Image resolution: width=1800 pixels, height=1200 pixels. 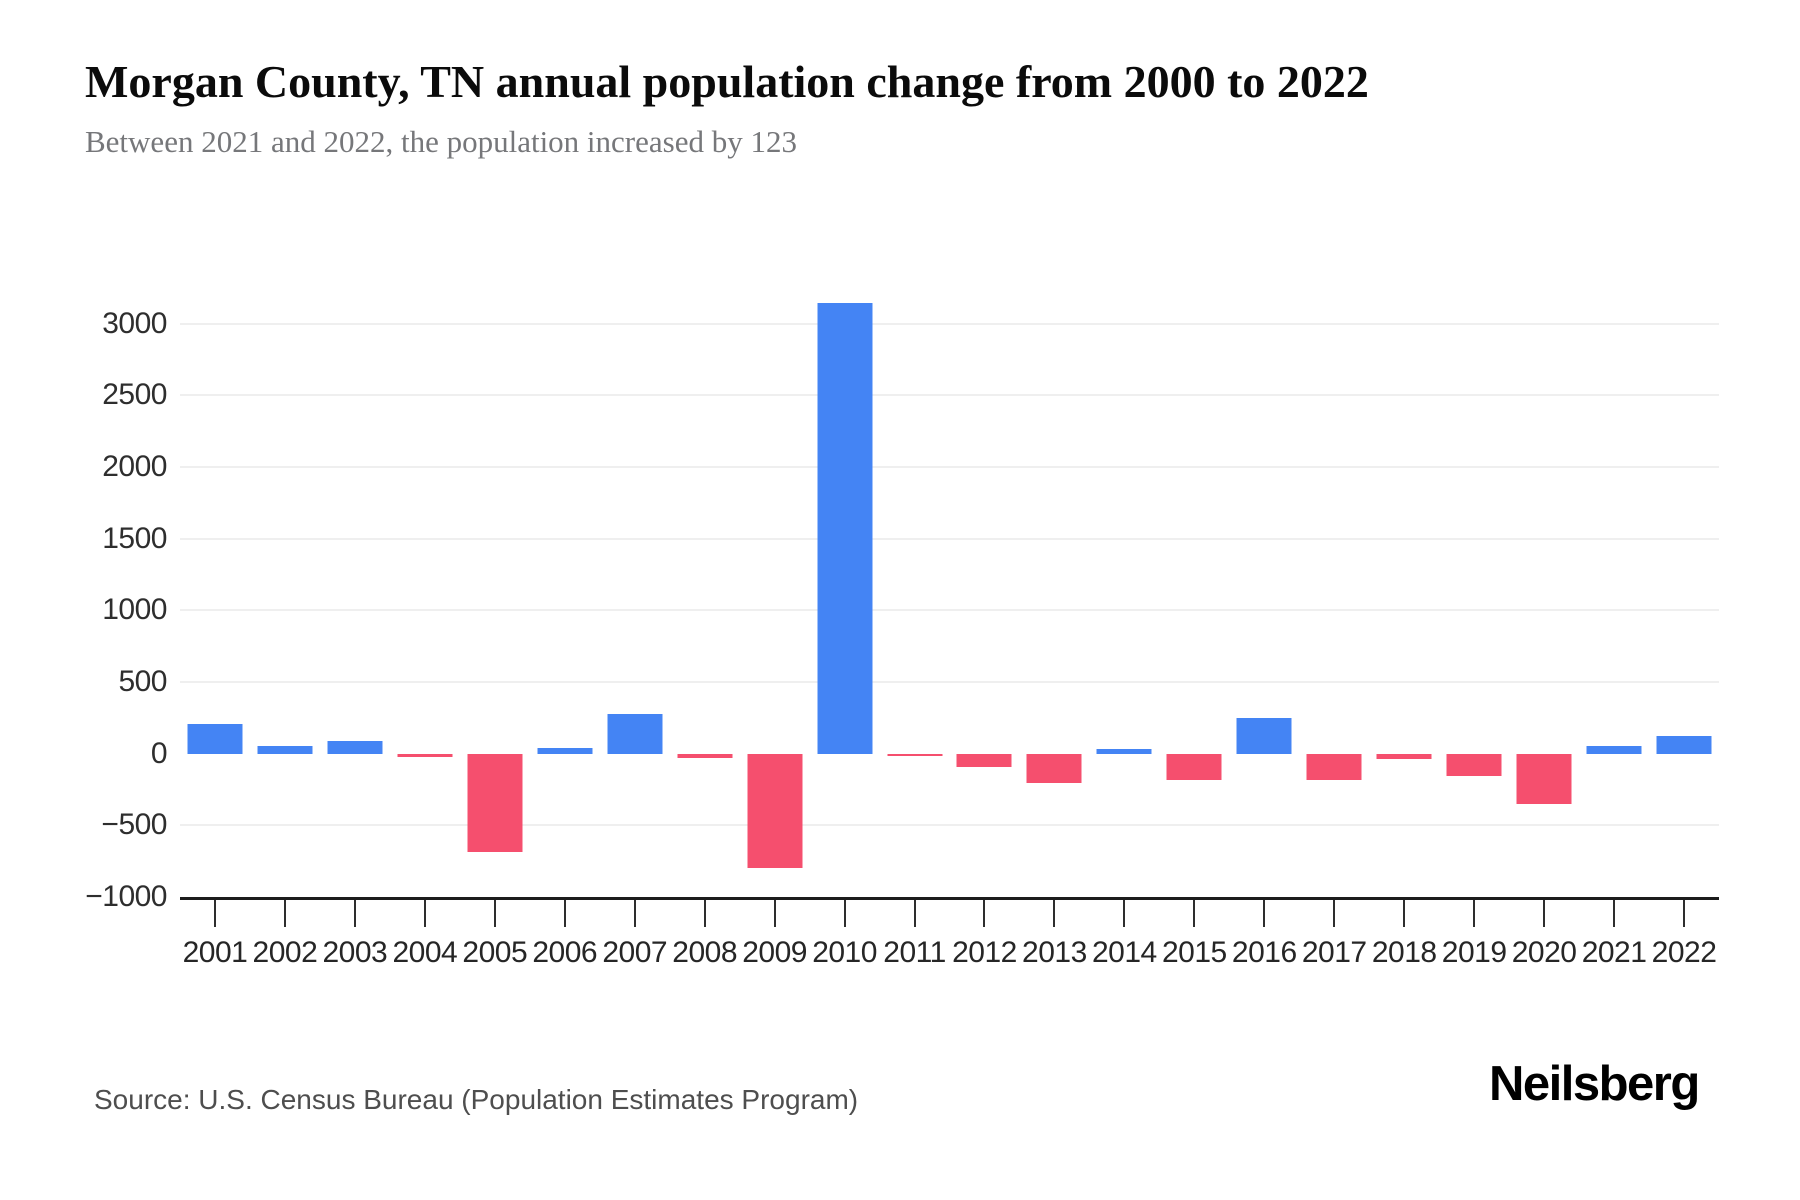 I want to click on y-tick-label--1000: −1000, so click(x=126, y=896).